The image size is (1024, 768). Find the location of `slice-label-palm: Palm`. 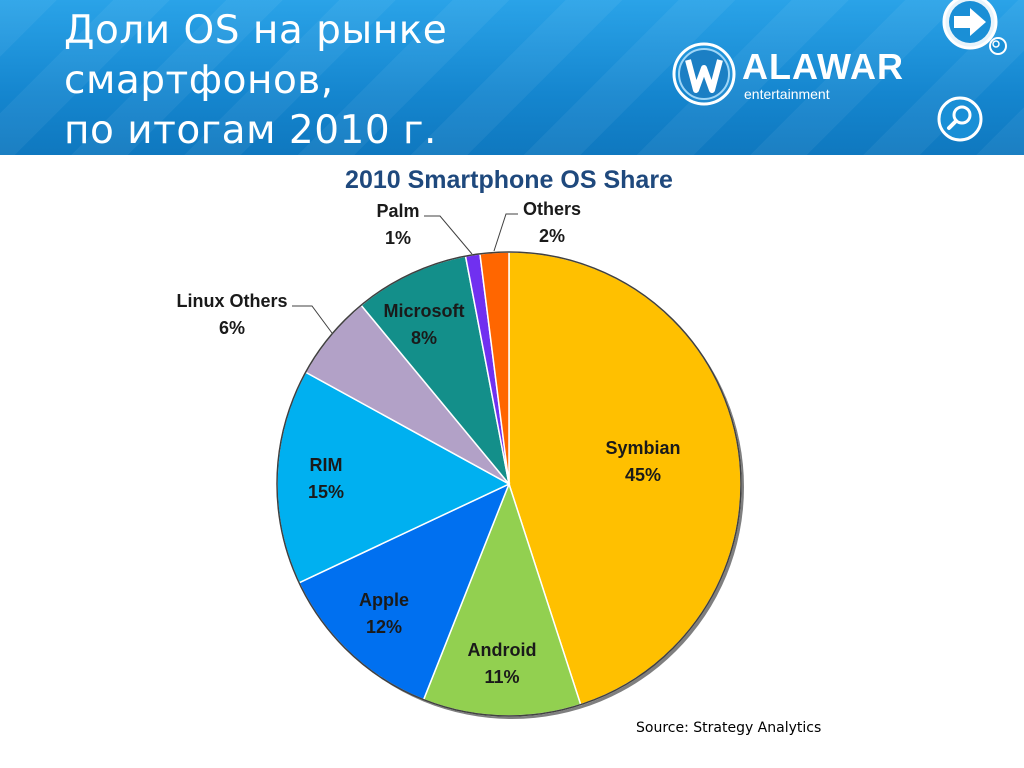

slice-label-palm: Palm is located at coordinates (397, 211).